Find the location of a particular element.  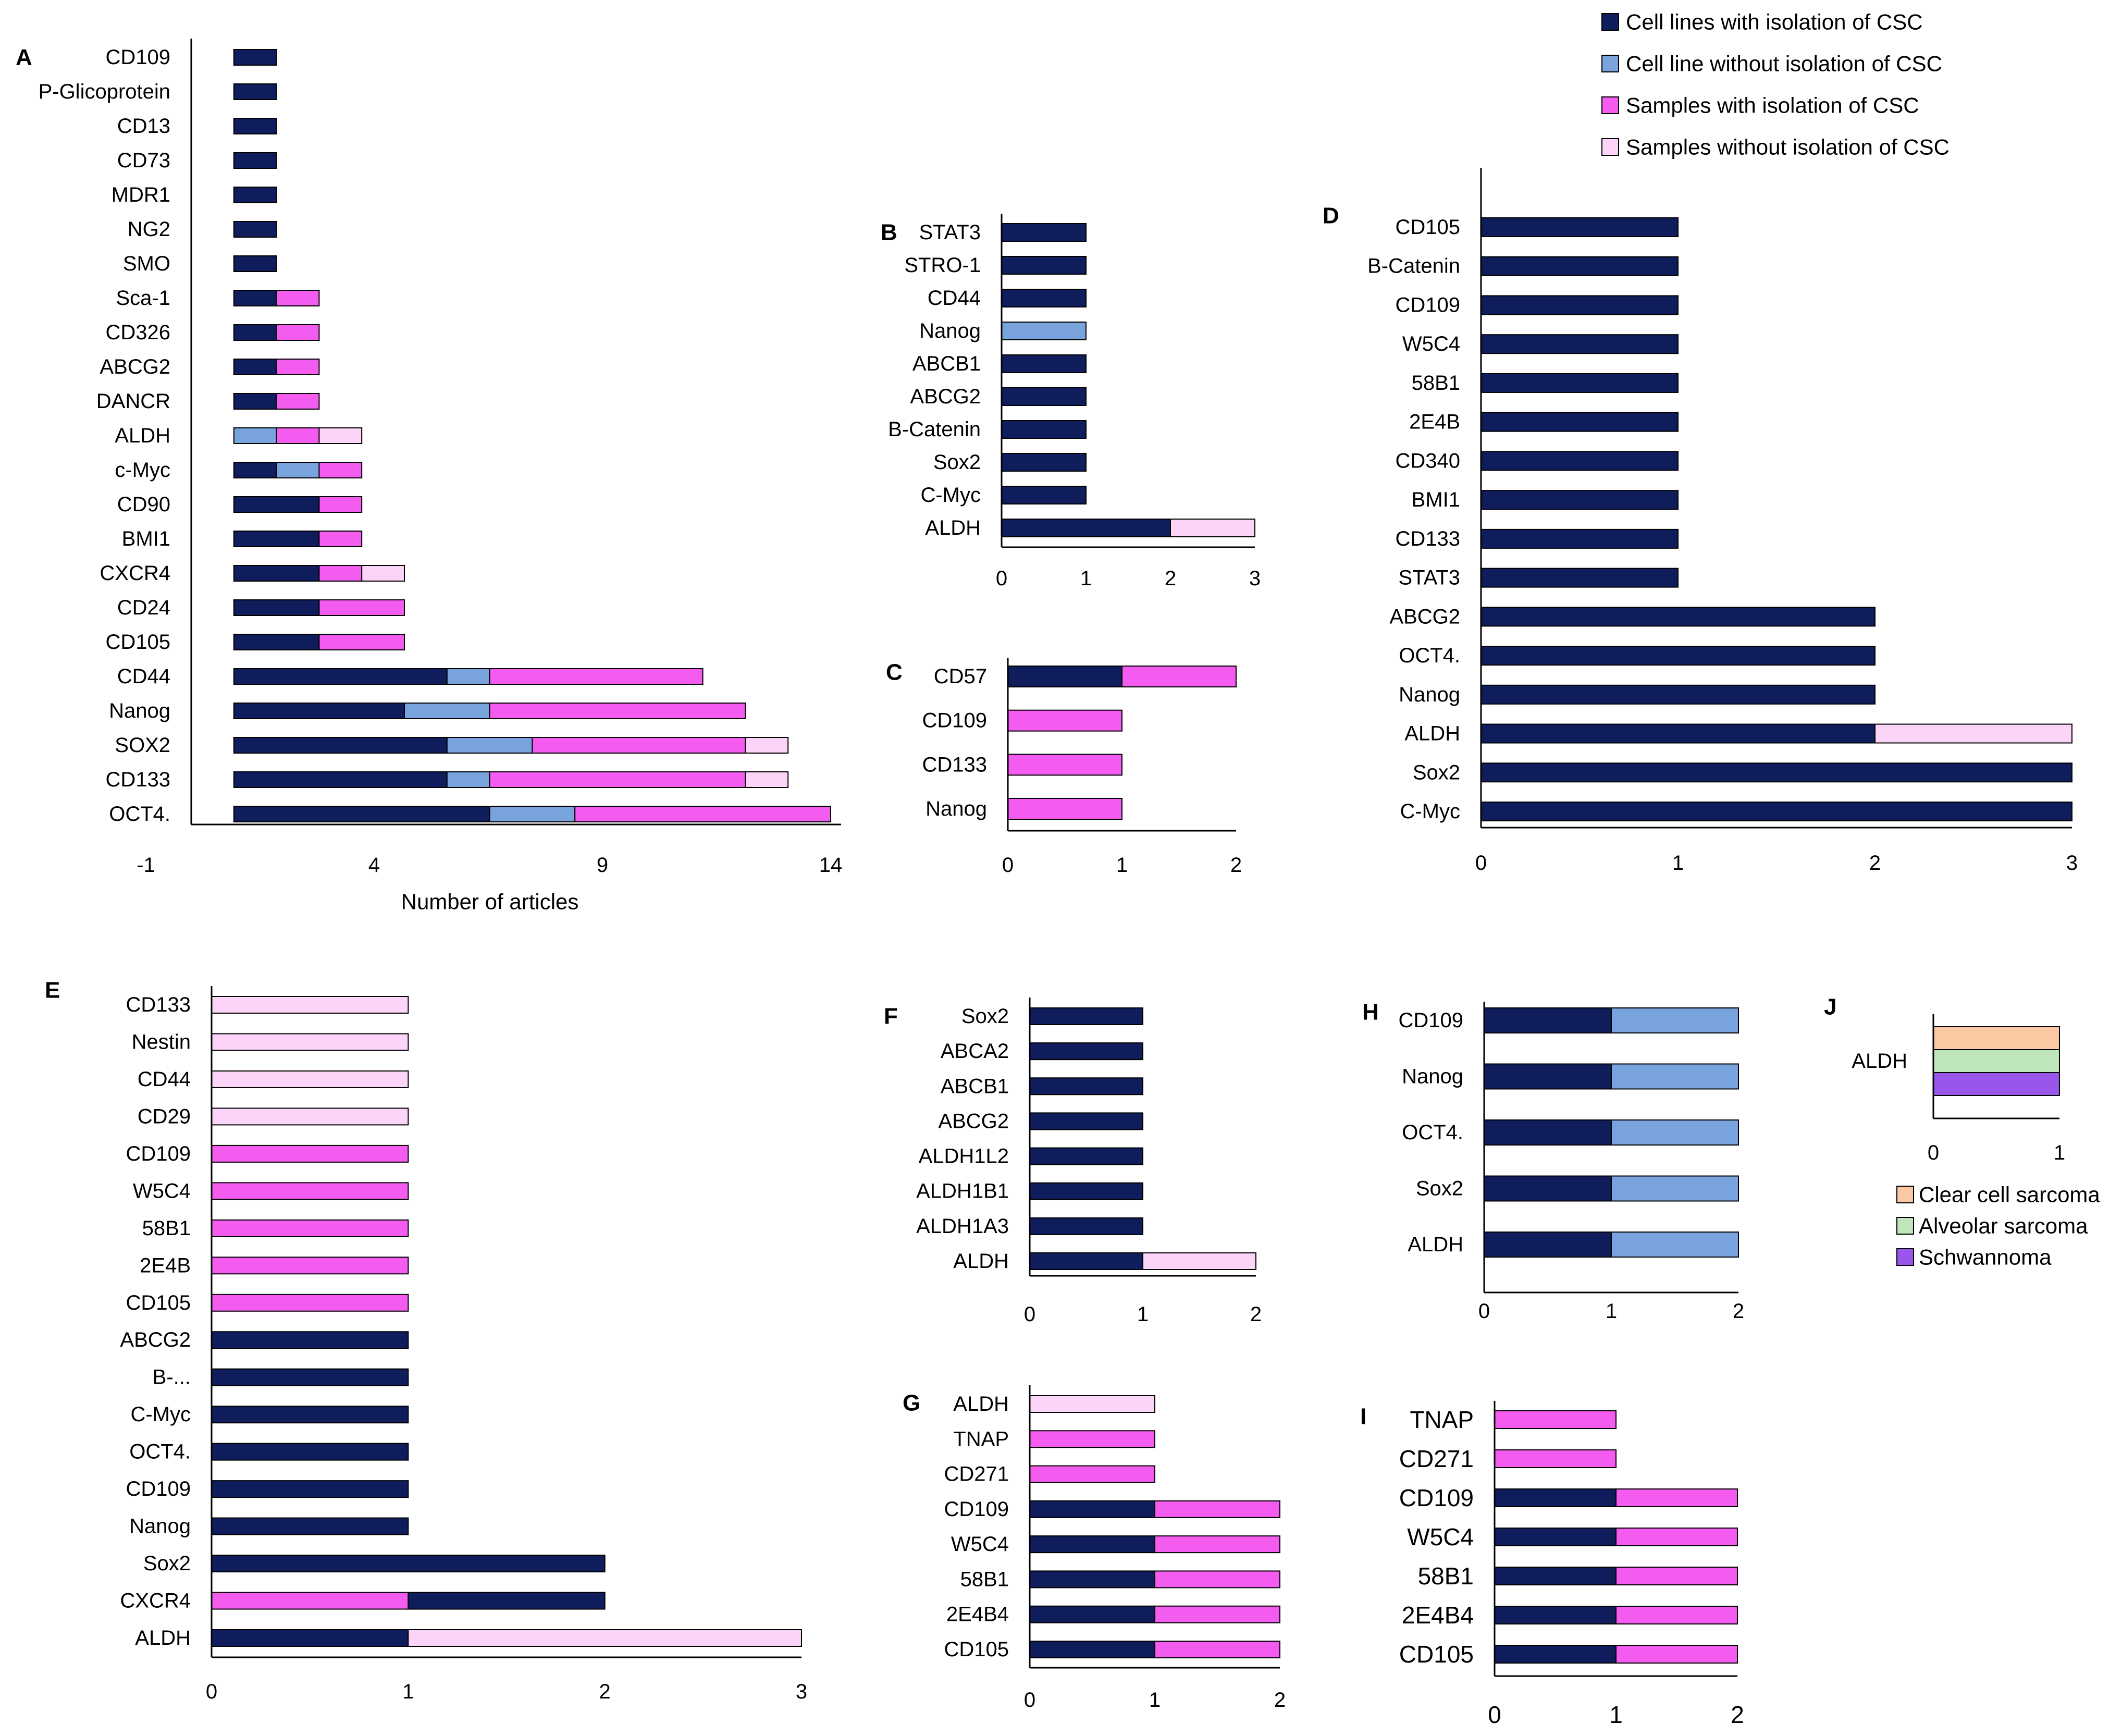

category-label: BMI1 is located at coordinates (1436, 499).